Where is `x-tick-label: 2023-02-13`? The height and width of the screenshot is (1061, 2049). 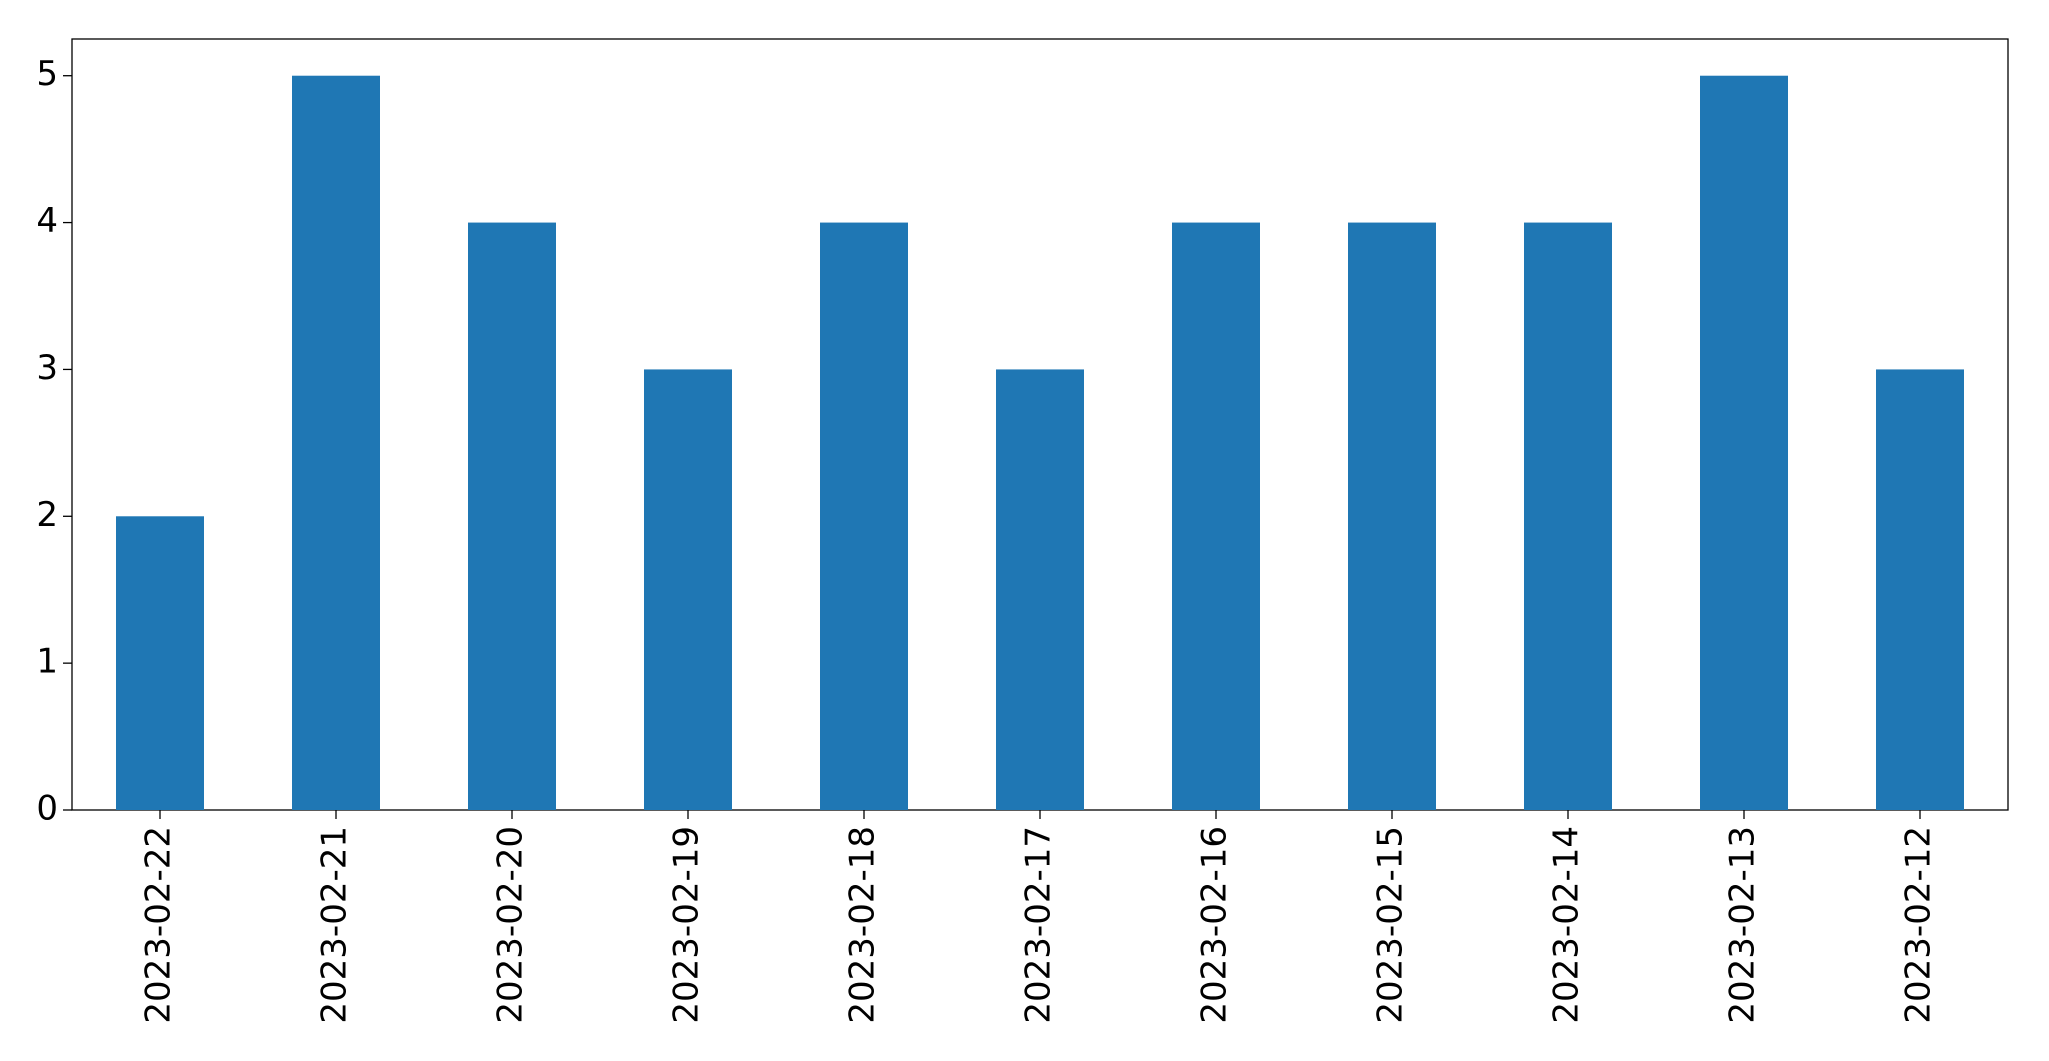
x-tick-label: 2023-02-13 is located at coordinates (1743, 925).